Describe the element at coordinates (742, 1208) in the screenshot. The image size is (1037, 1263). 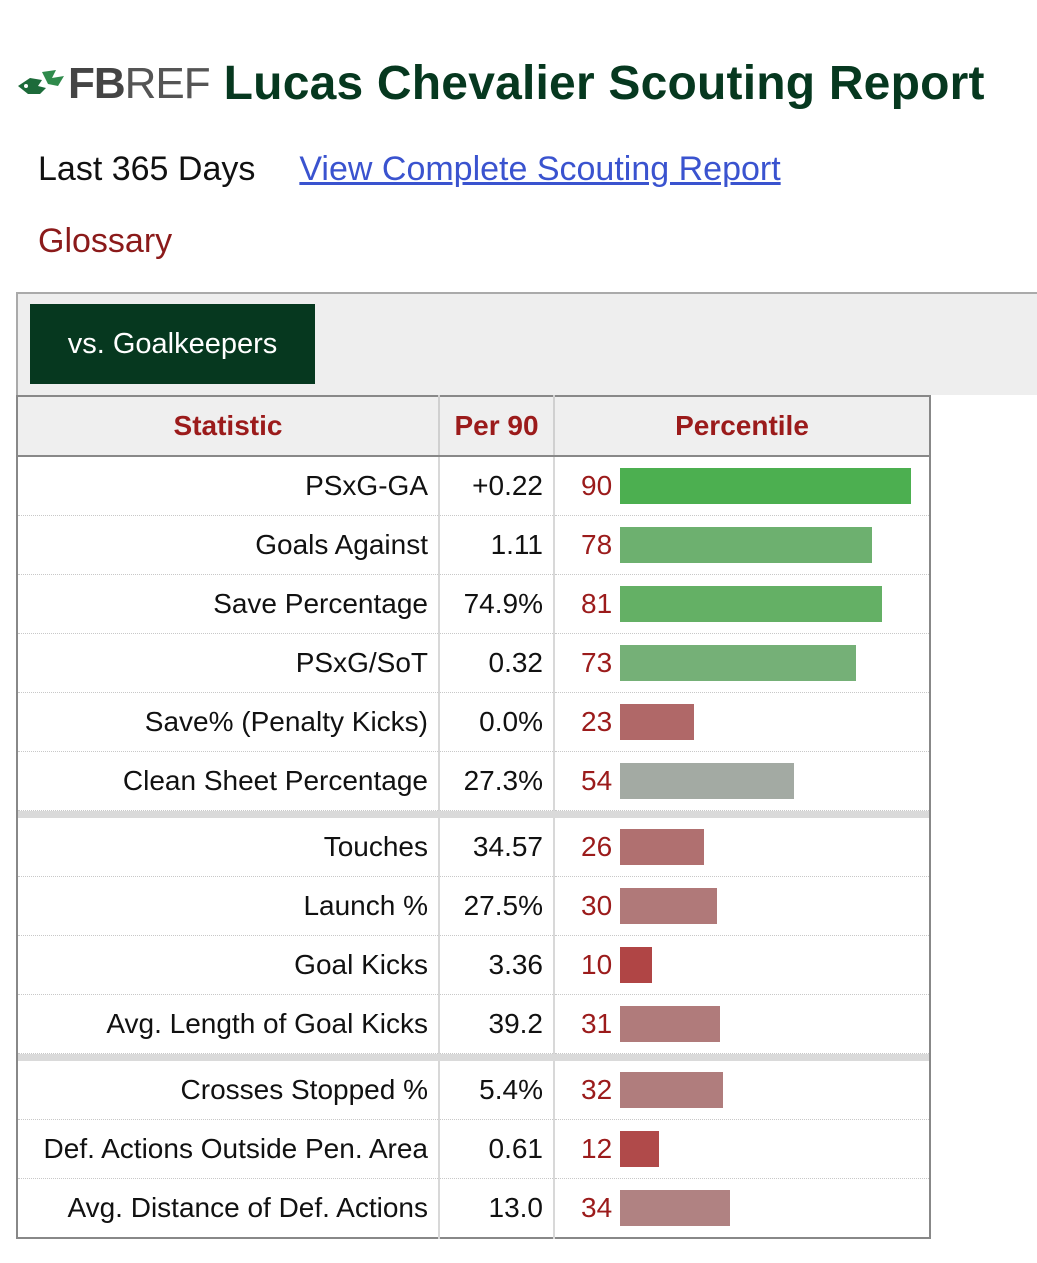
I see `percentile-cell: 34` at that location.